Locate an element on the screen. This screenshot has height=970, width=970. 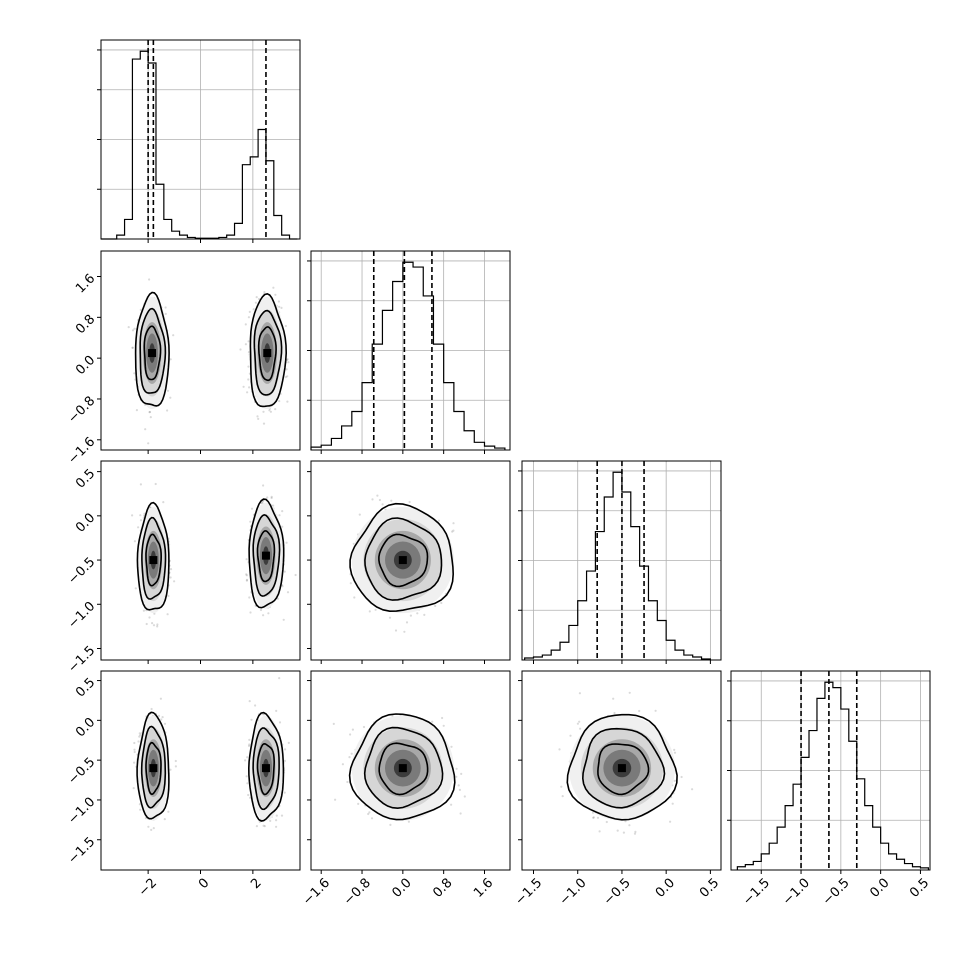
scatter-panel-0-2-y-tick-label: −1.5 is located at coordinates (81, 659).